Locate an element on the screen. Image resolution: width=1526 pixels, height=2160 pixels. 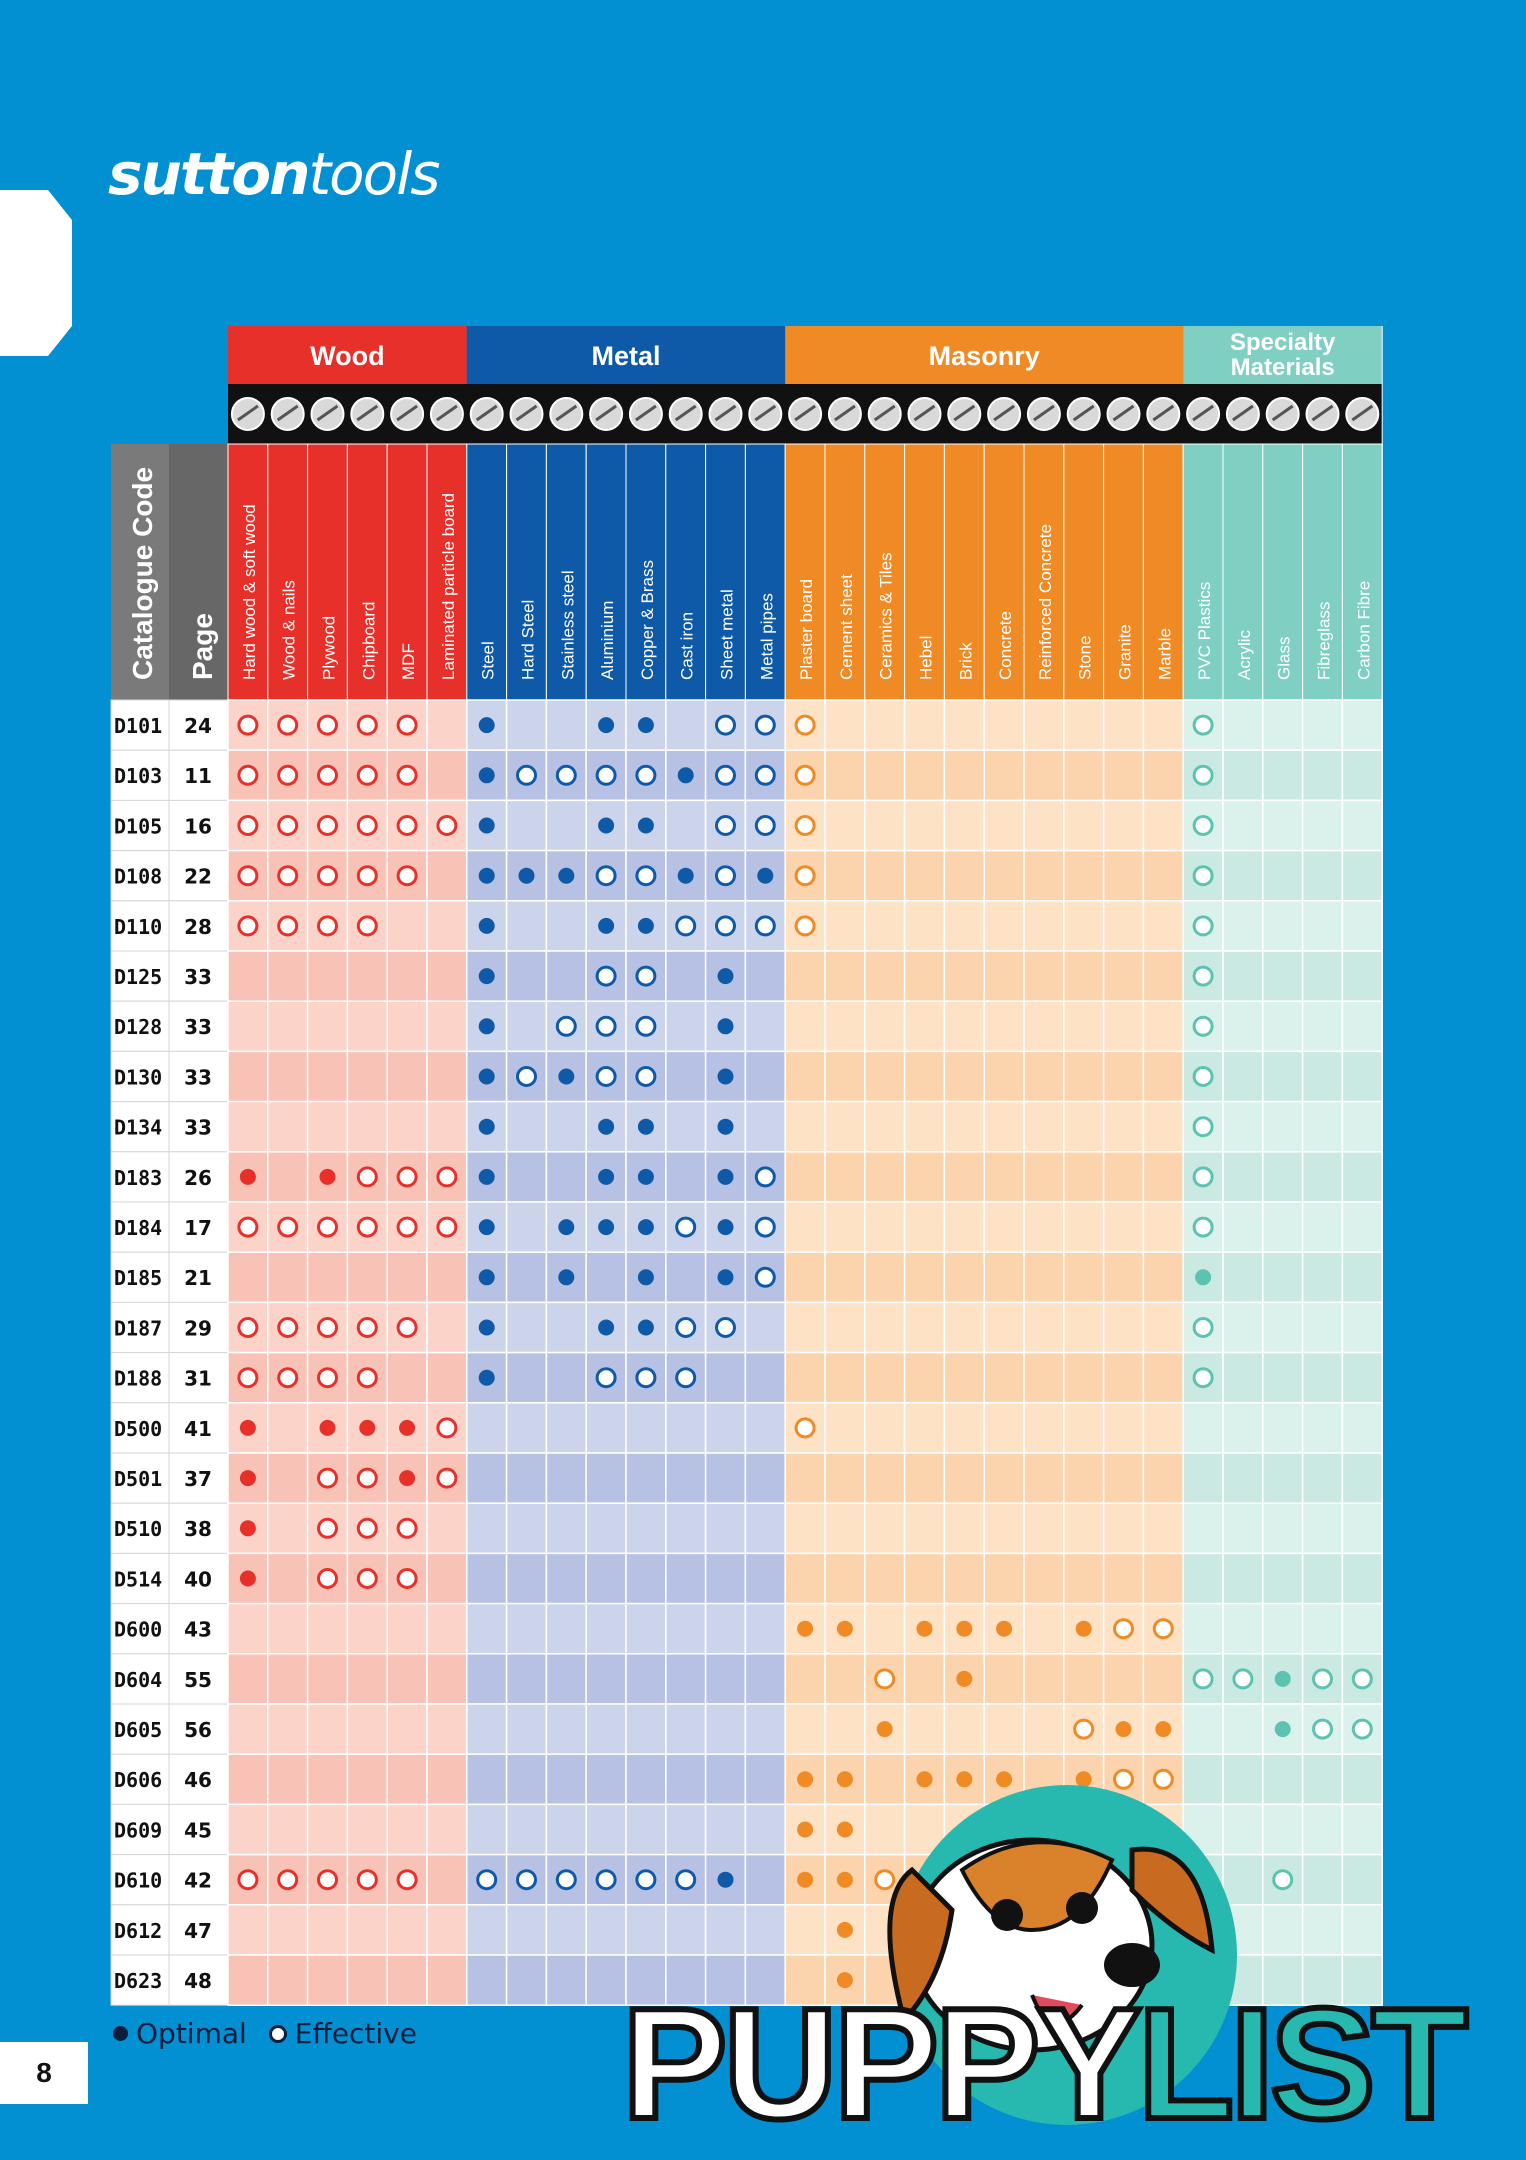
catalogue-code: D600 is located at coordinates (138, 1630).